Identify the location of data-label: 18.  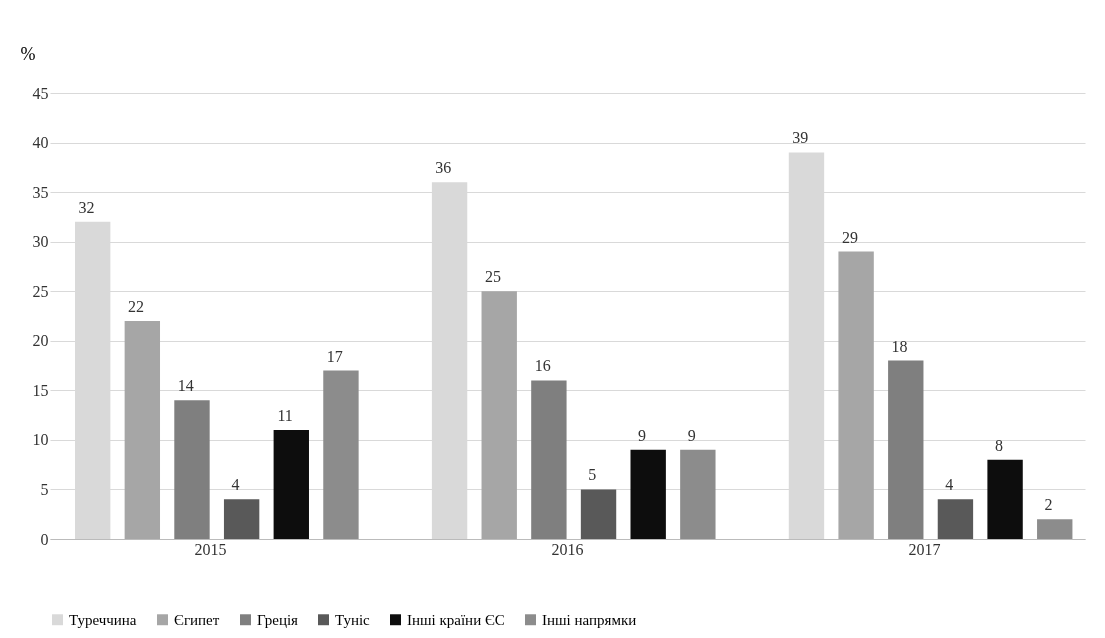
(899, 346).